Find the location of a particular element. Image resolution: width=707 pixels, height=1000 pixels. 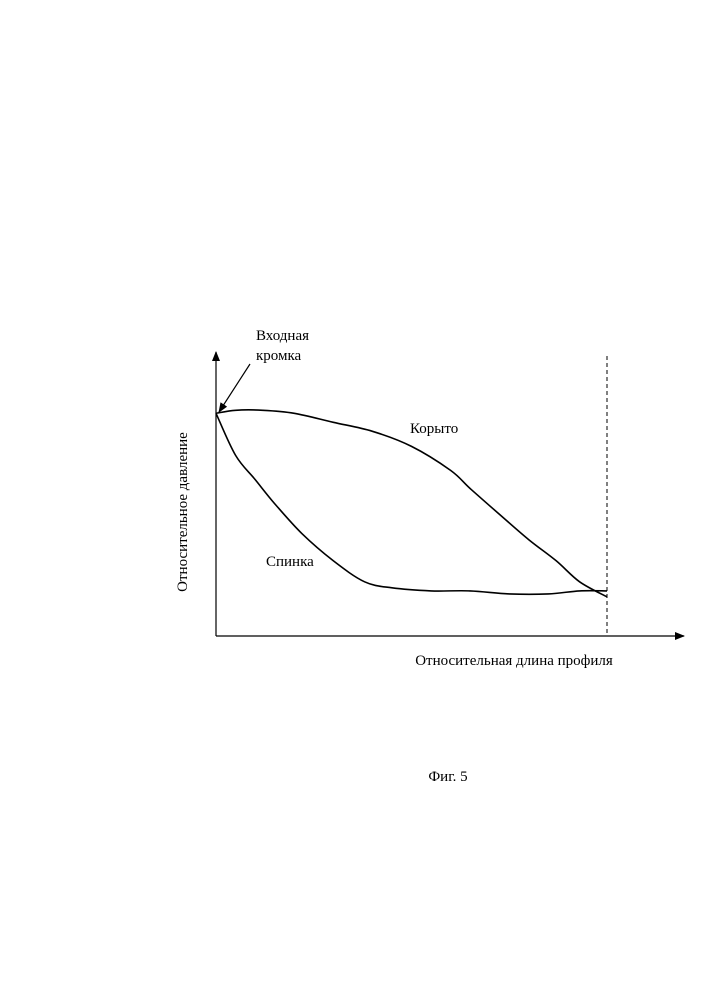

series-label-spinka: Спинка is located at coordinates (290, 562).